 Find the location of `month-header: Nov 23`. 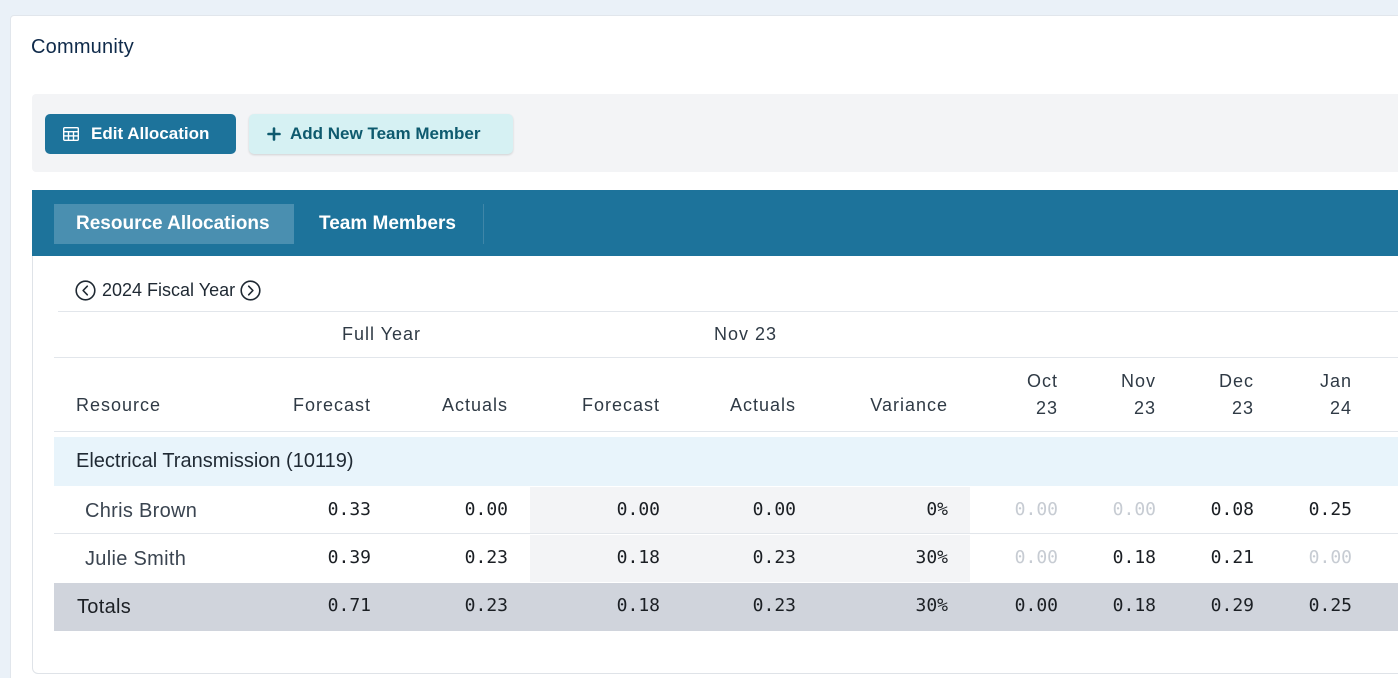

month-header: Nov 23 is located at coordinates (746, 334).